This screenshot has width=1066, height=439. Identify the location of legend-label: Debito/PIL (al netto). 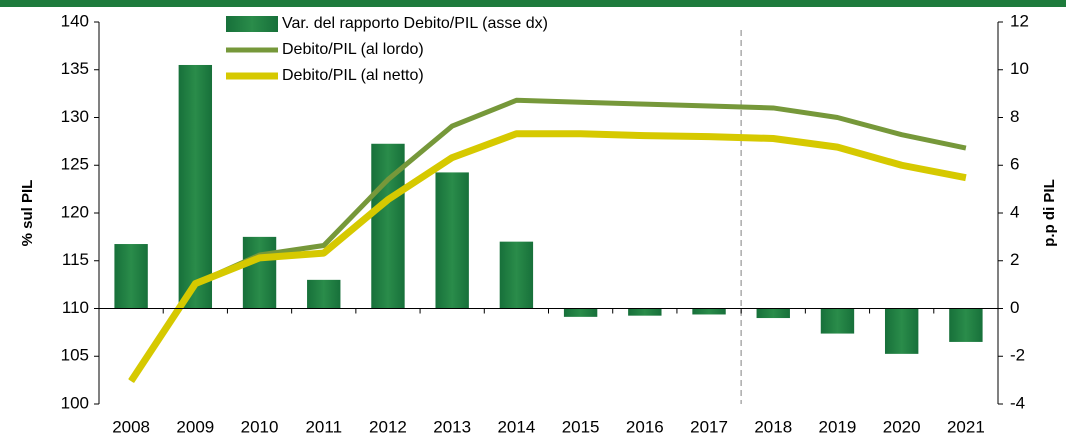
(353, 75).